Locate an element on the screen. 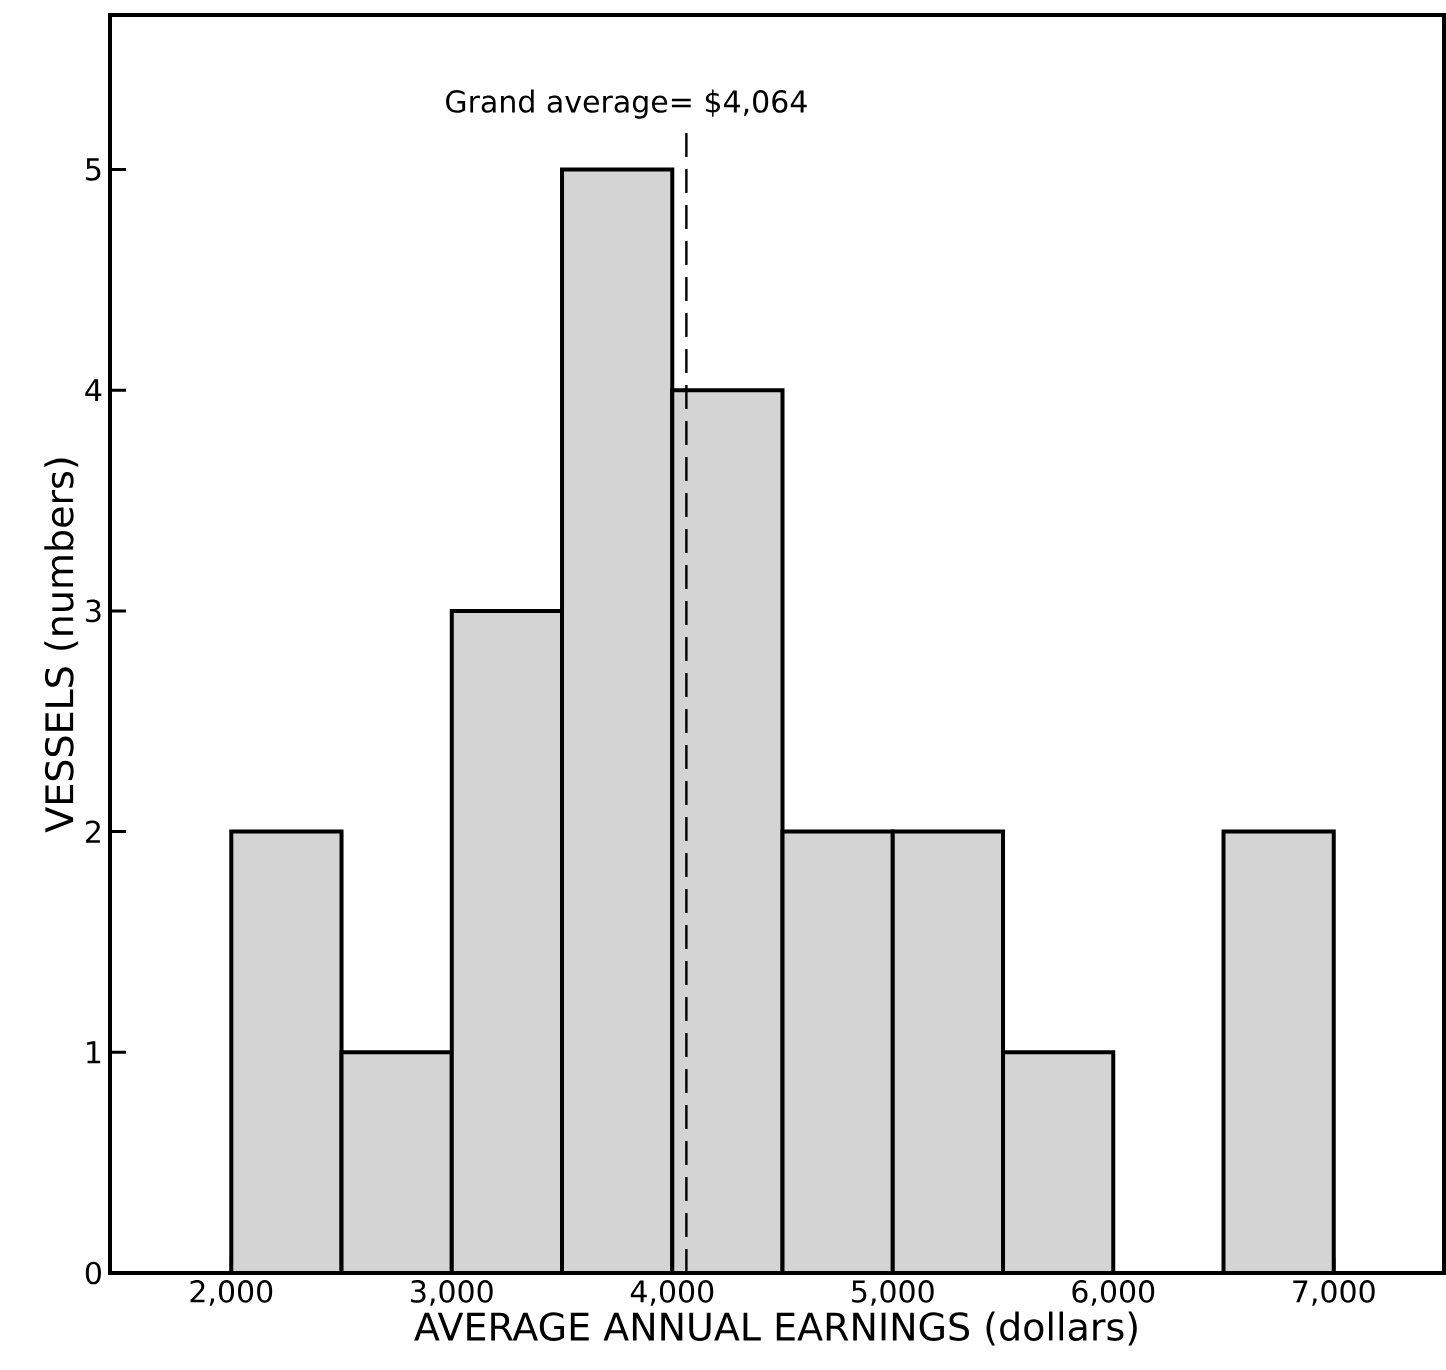  y-tick-label: 2 is located at coordinates (93, 831).